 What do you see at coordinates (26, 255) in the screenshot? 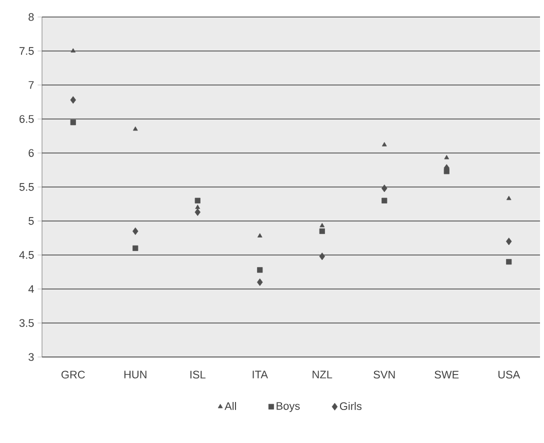
I see `y-tick-label: 4.5` at bounding box center [26, 255].